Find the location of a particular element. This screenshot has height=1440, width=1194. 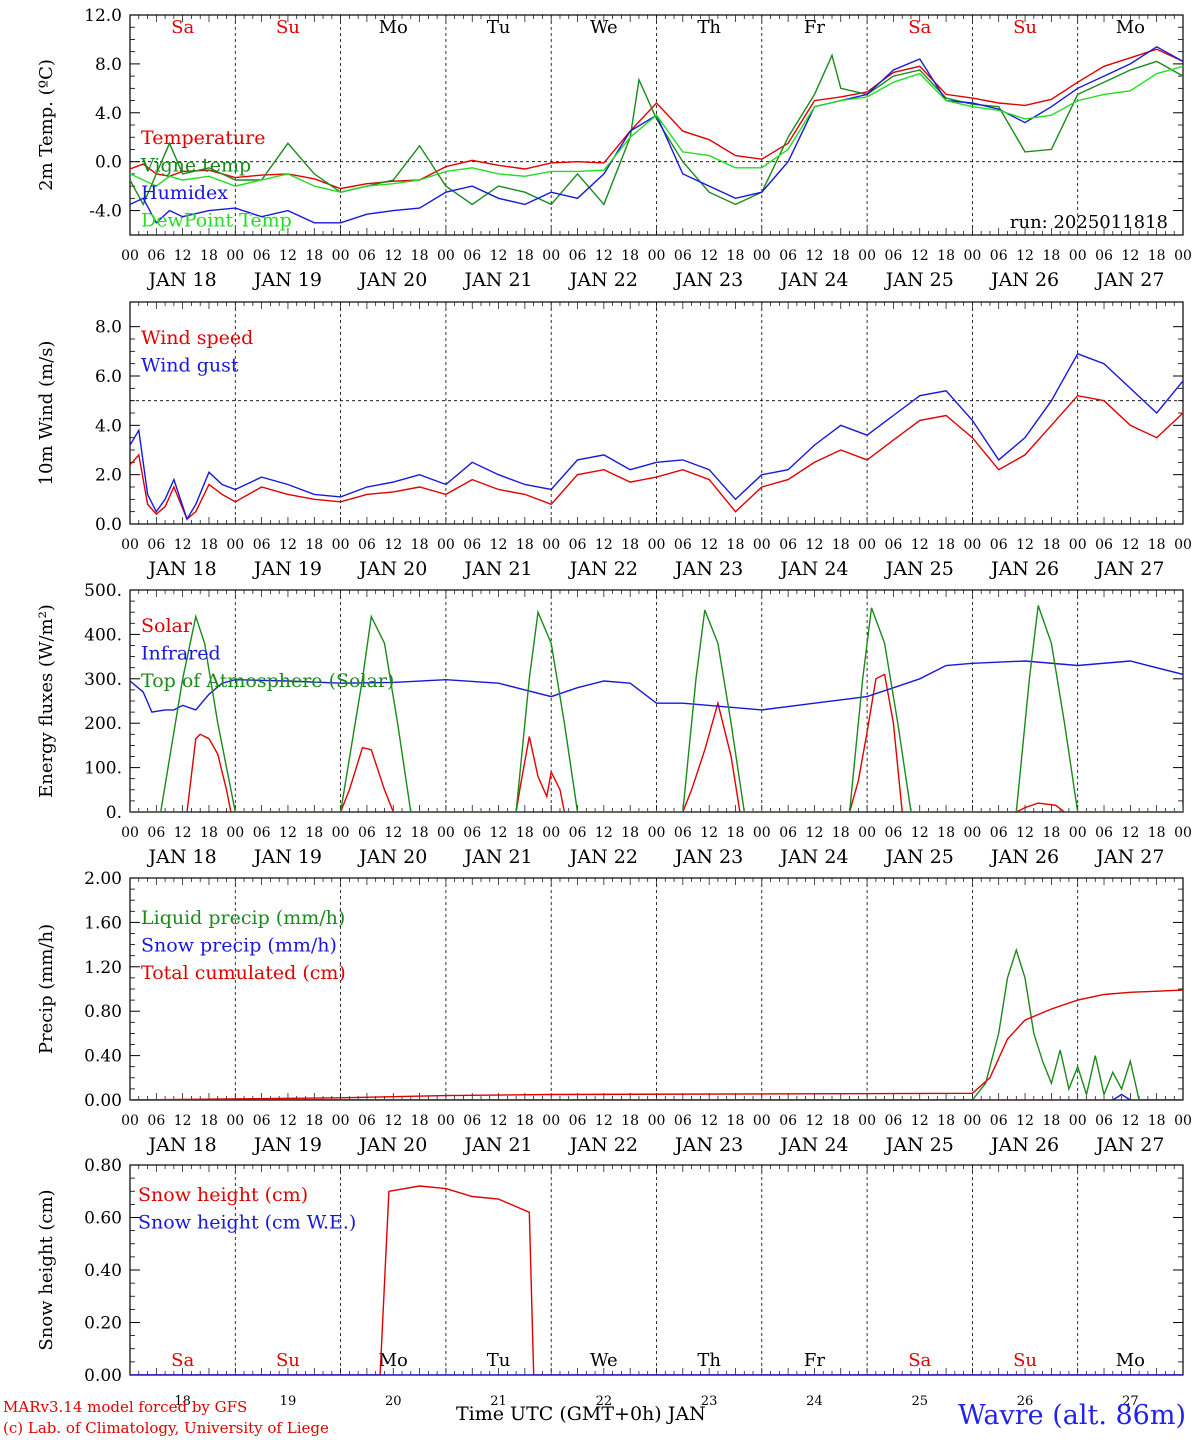

weekday-label: Th is located at coordinates (709, 27).